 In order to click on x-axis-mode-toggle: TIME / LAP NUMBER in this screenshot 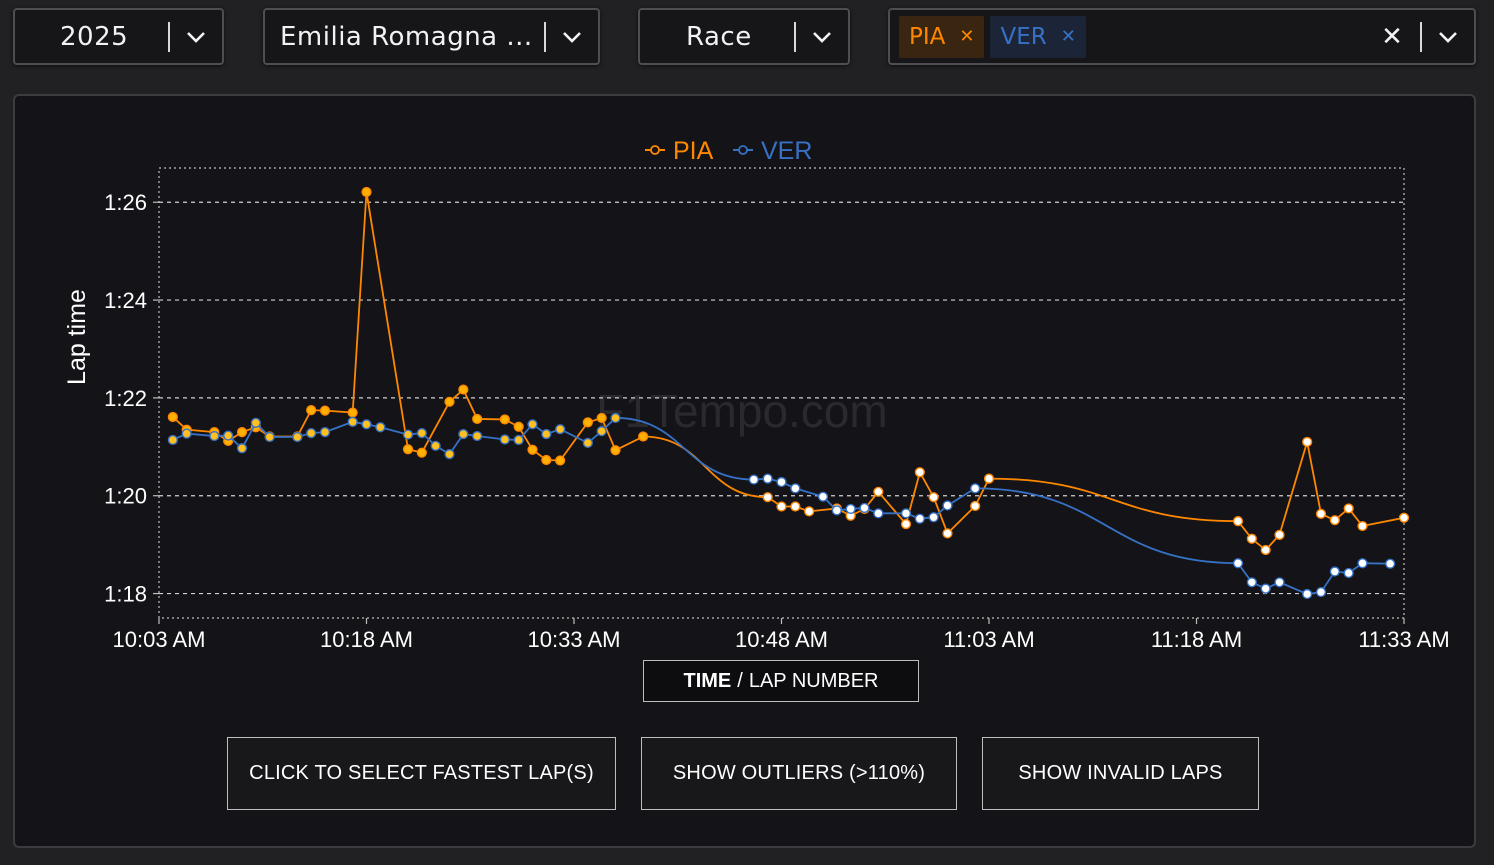, I will do `click(781, 681)`.